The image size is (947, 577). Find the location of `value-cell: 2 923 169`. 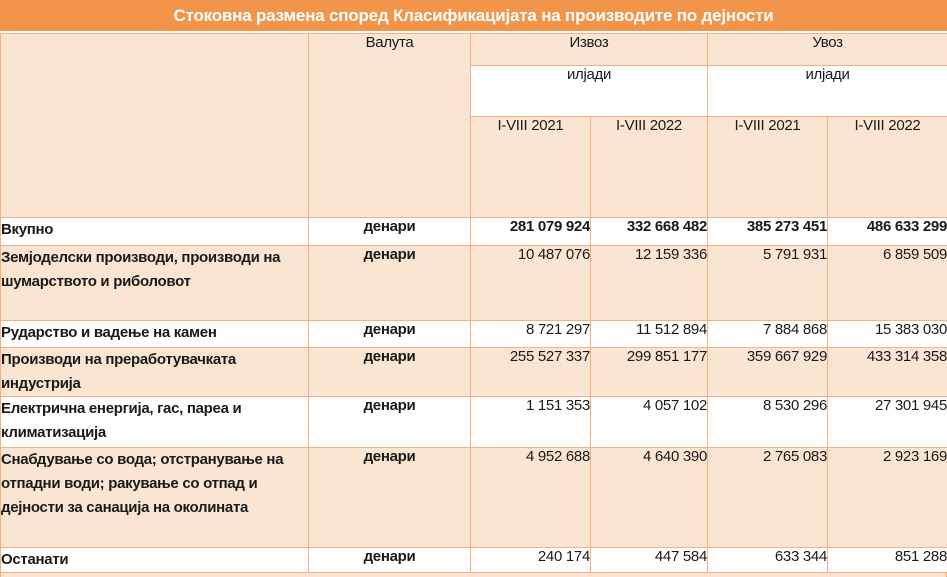

value-cell: 2 923 169 is located at coordinates (887, 497).